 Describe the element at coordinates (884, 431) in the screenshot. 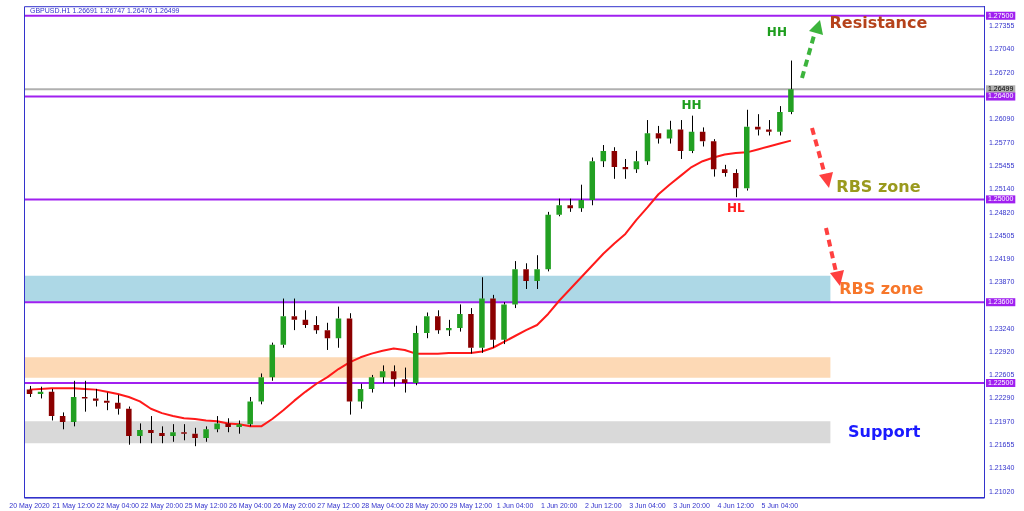

I see `annotation: Support` at that location.